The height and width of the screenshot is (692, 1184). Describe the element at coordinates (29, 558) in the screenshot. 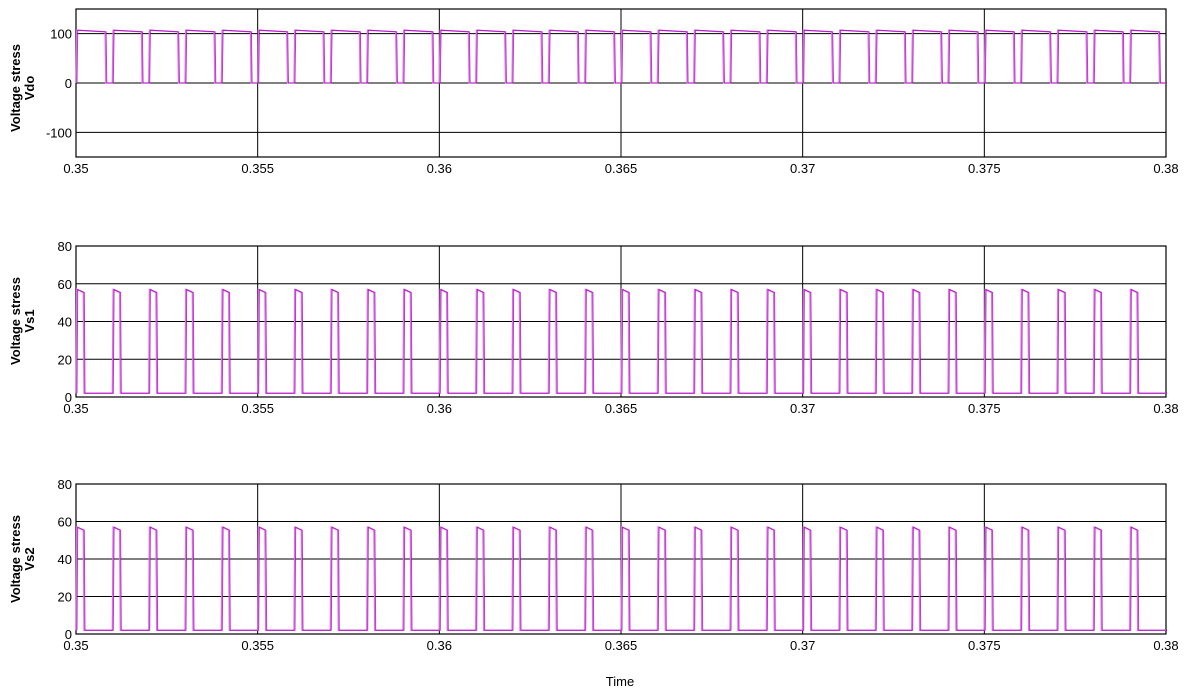

I see `ylabel-line-2: Vs2` at that location.